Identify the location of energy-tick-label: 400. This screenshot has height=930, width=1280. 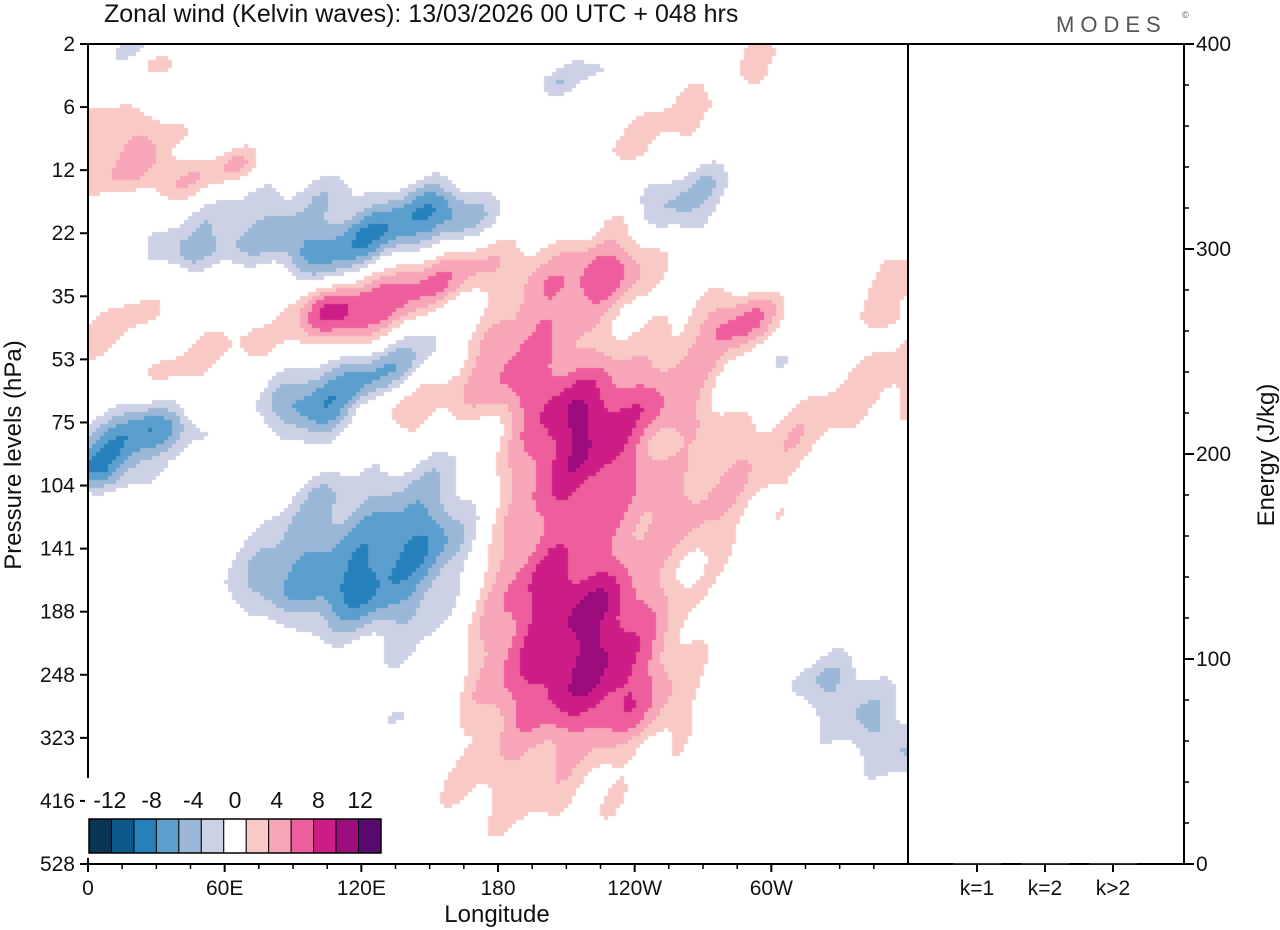
(1213, 44).